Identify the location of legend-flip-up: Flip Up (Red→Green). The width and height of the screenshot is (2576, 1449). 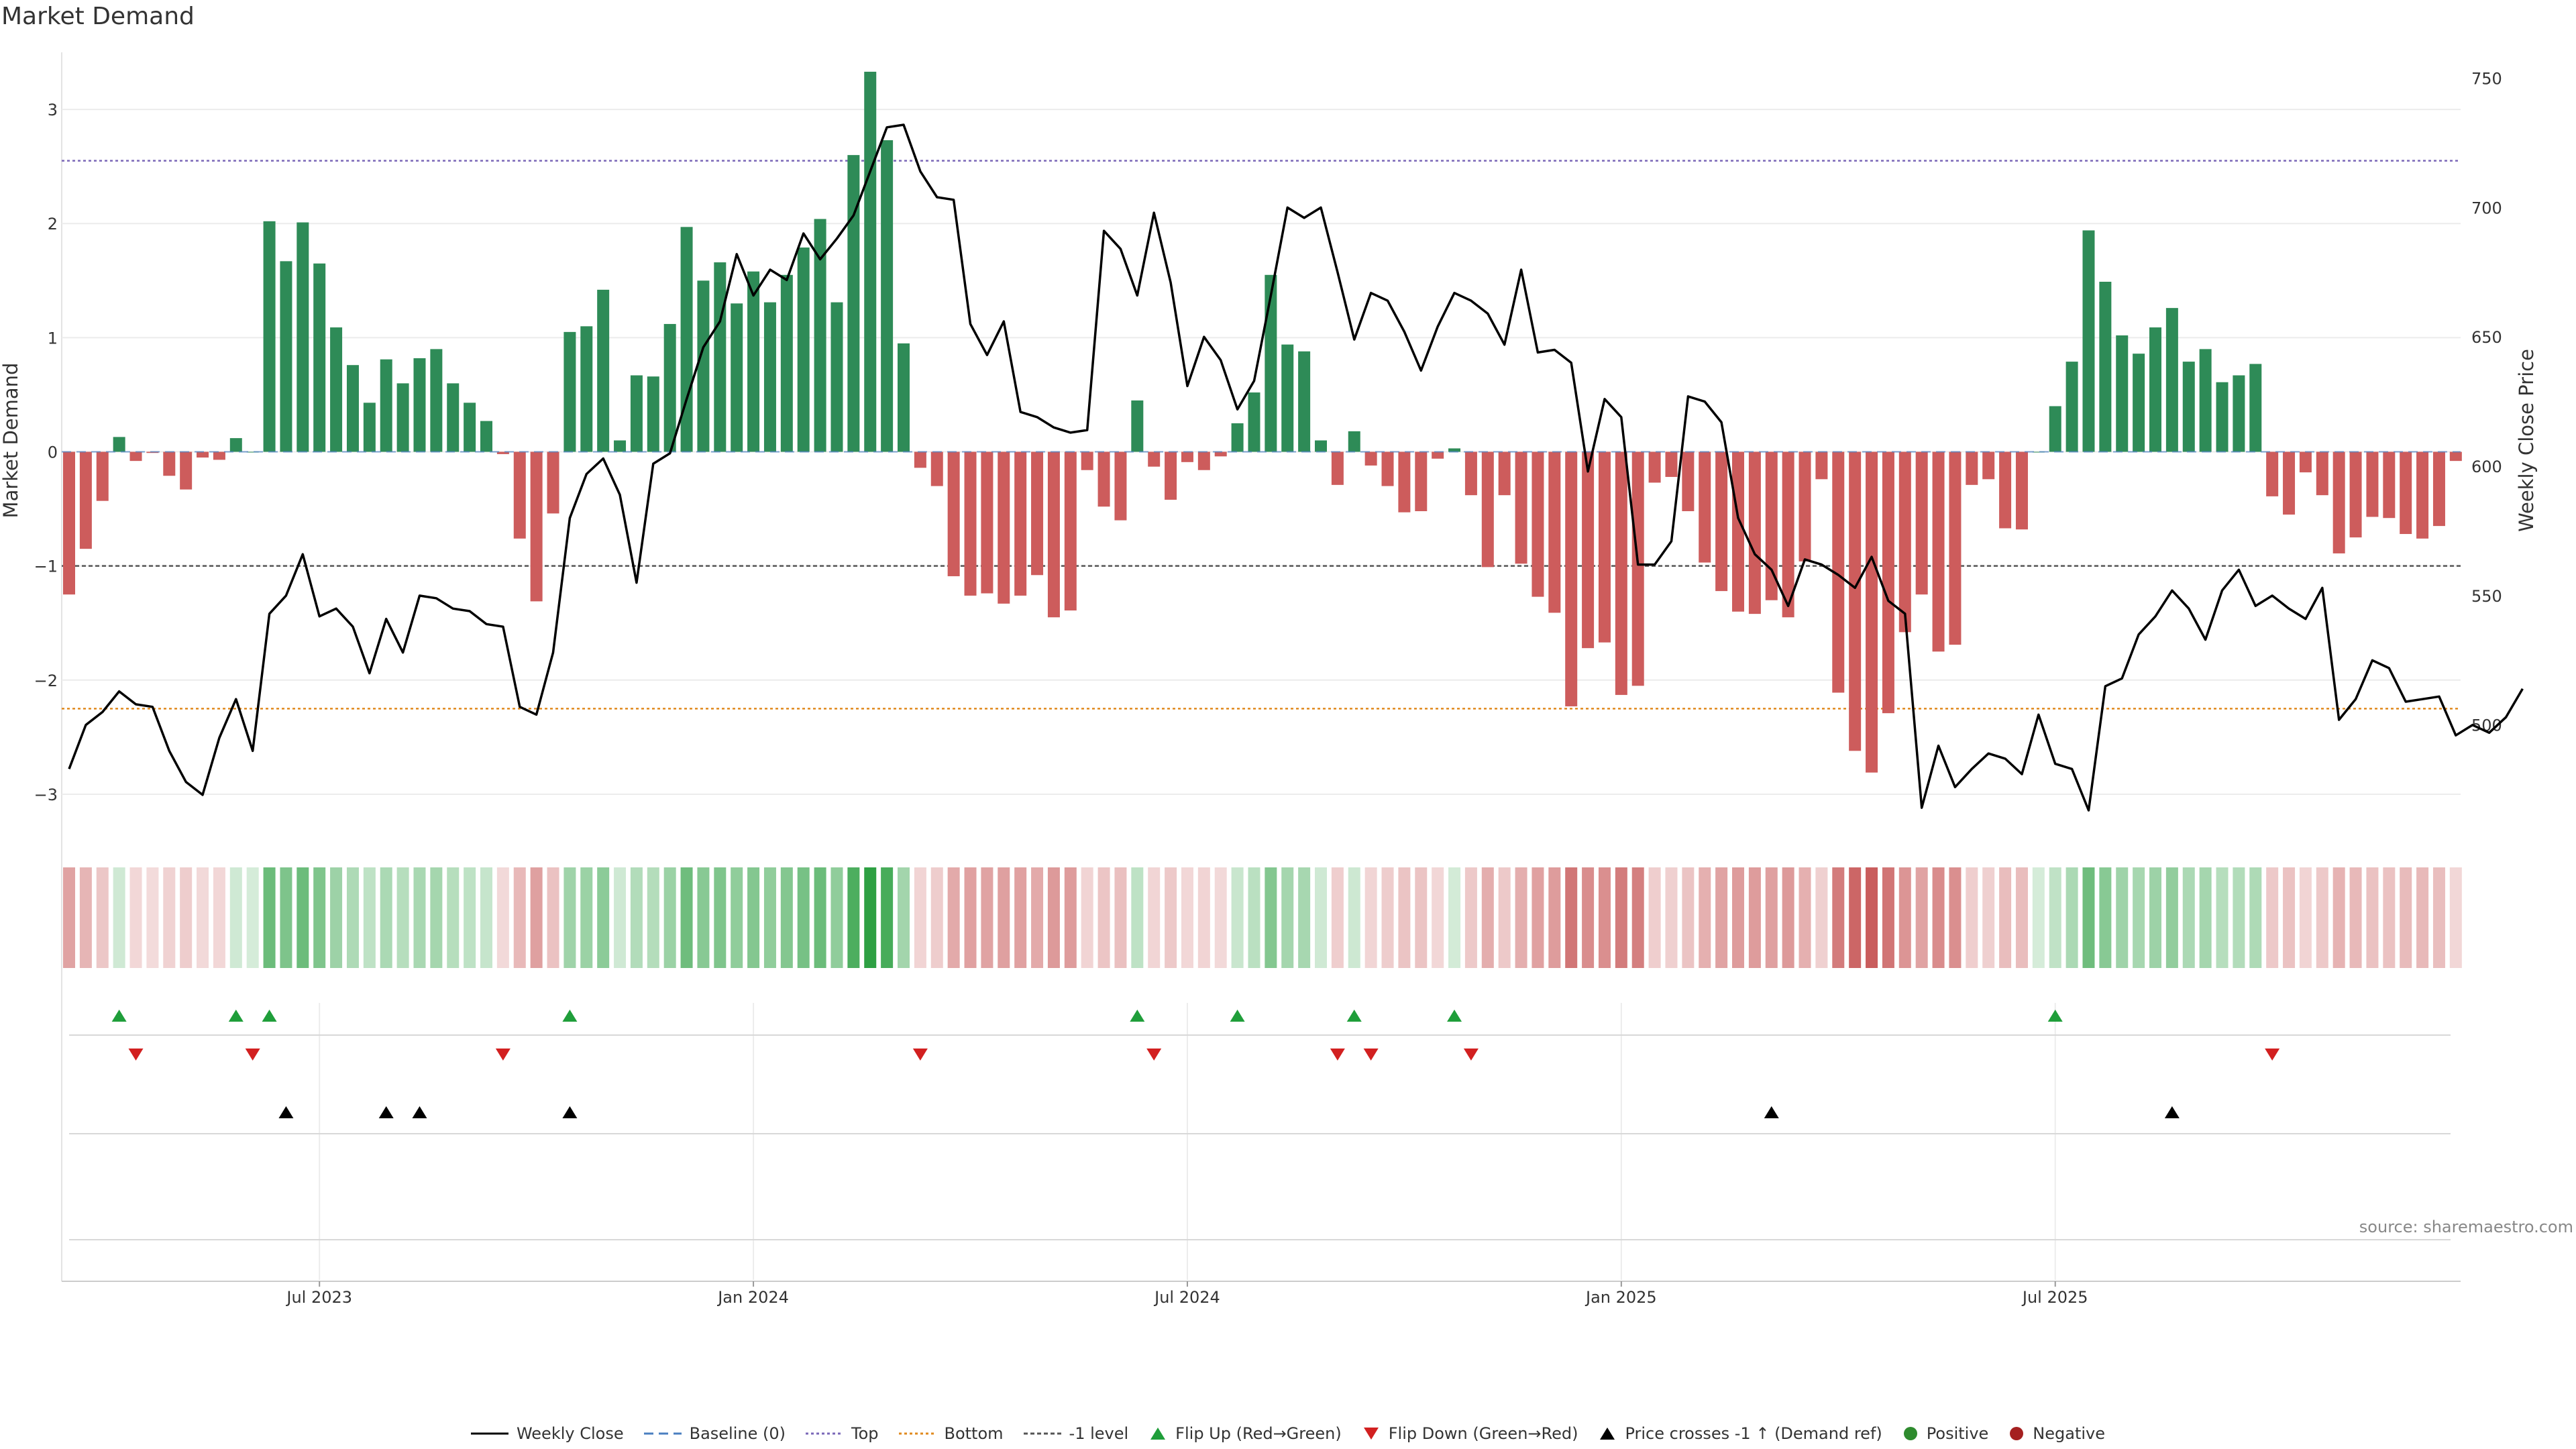
(1245, 1433).